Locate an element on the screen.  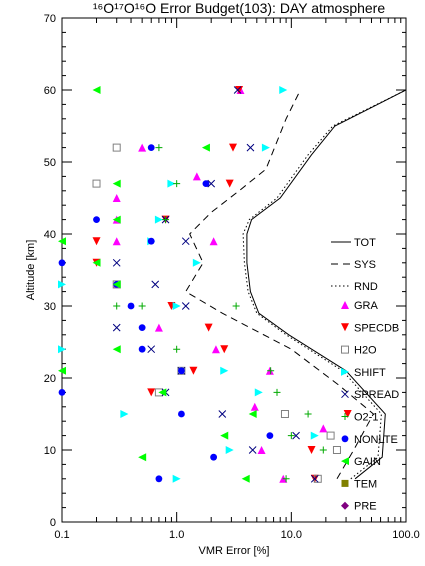
y-tick-label: 0 is located at coordinates (53, 523).